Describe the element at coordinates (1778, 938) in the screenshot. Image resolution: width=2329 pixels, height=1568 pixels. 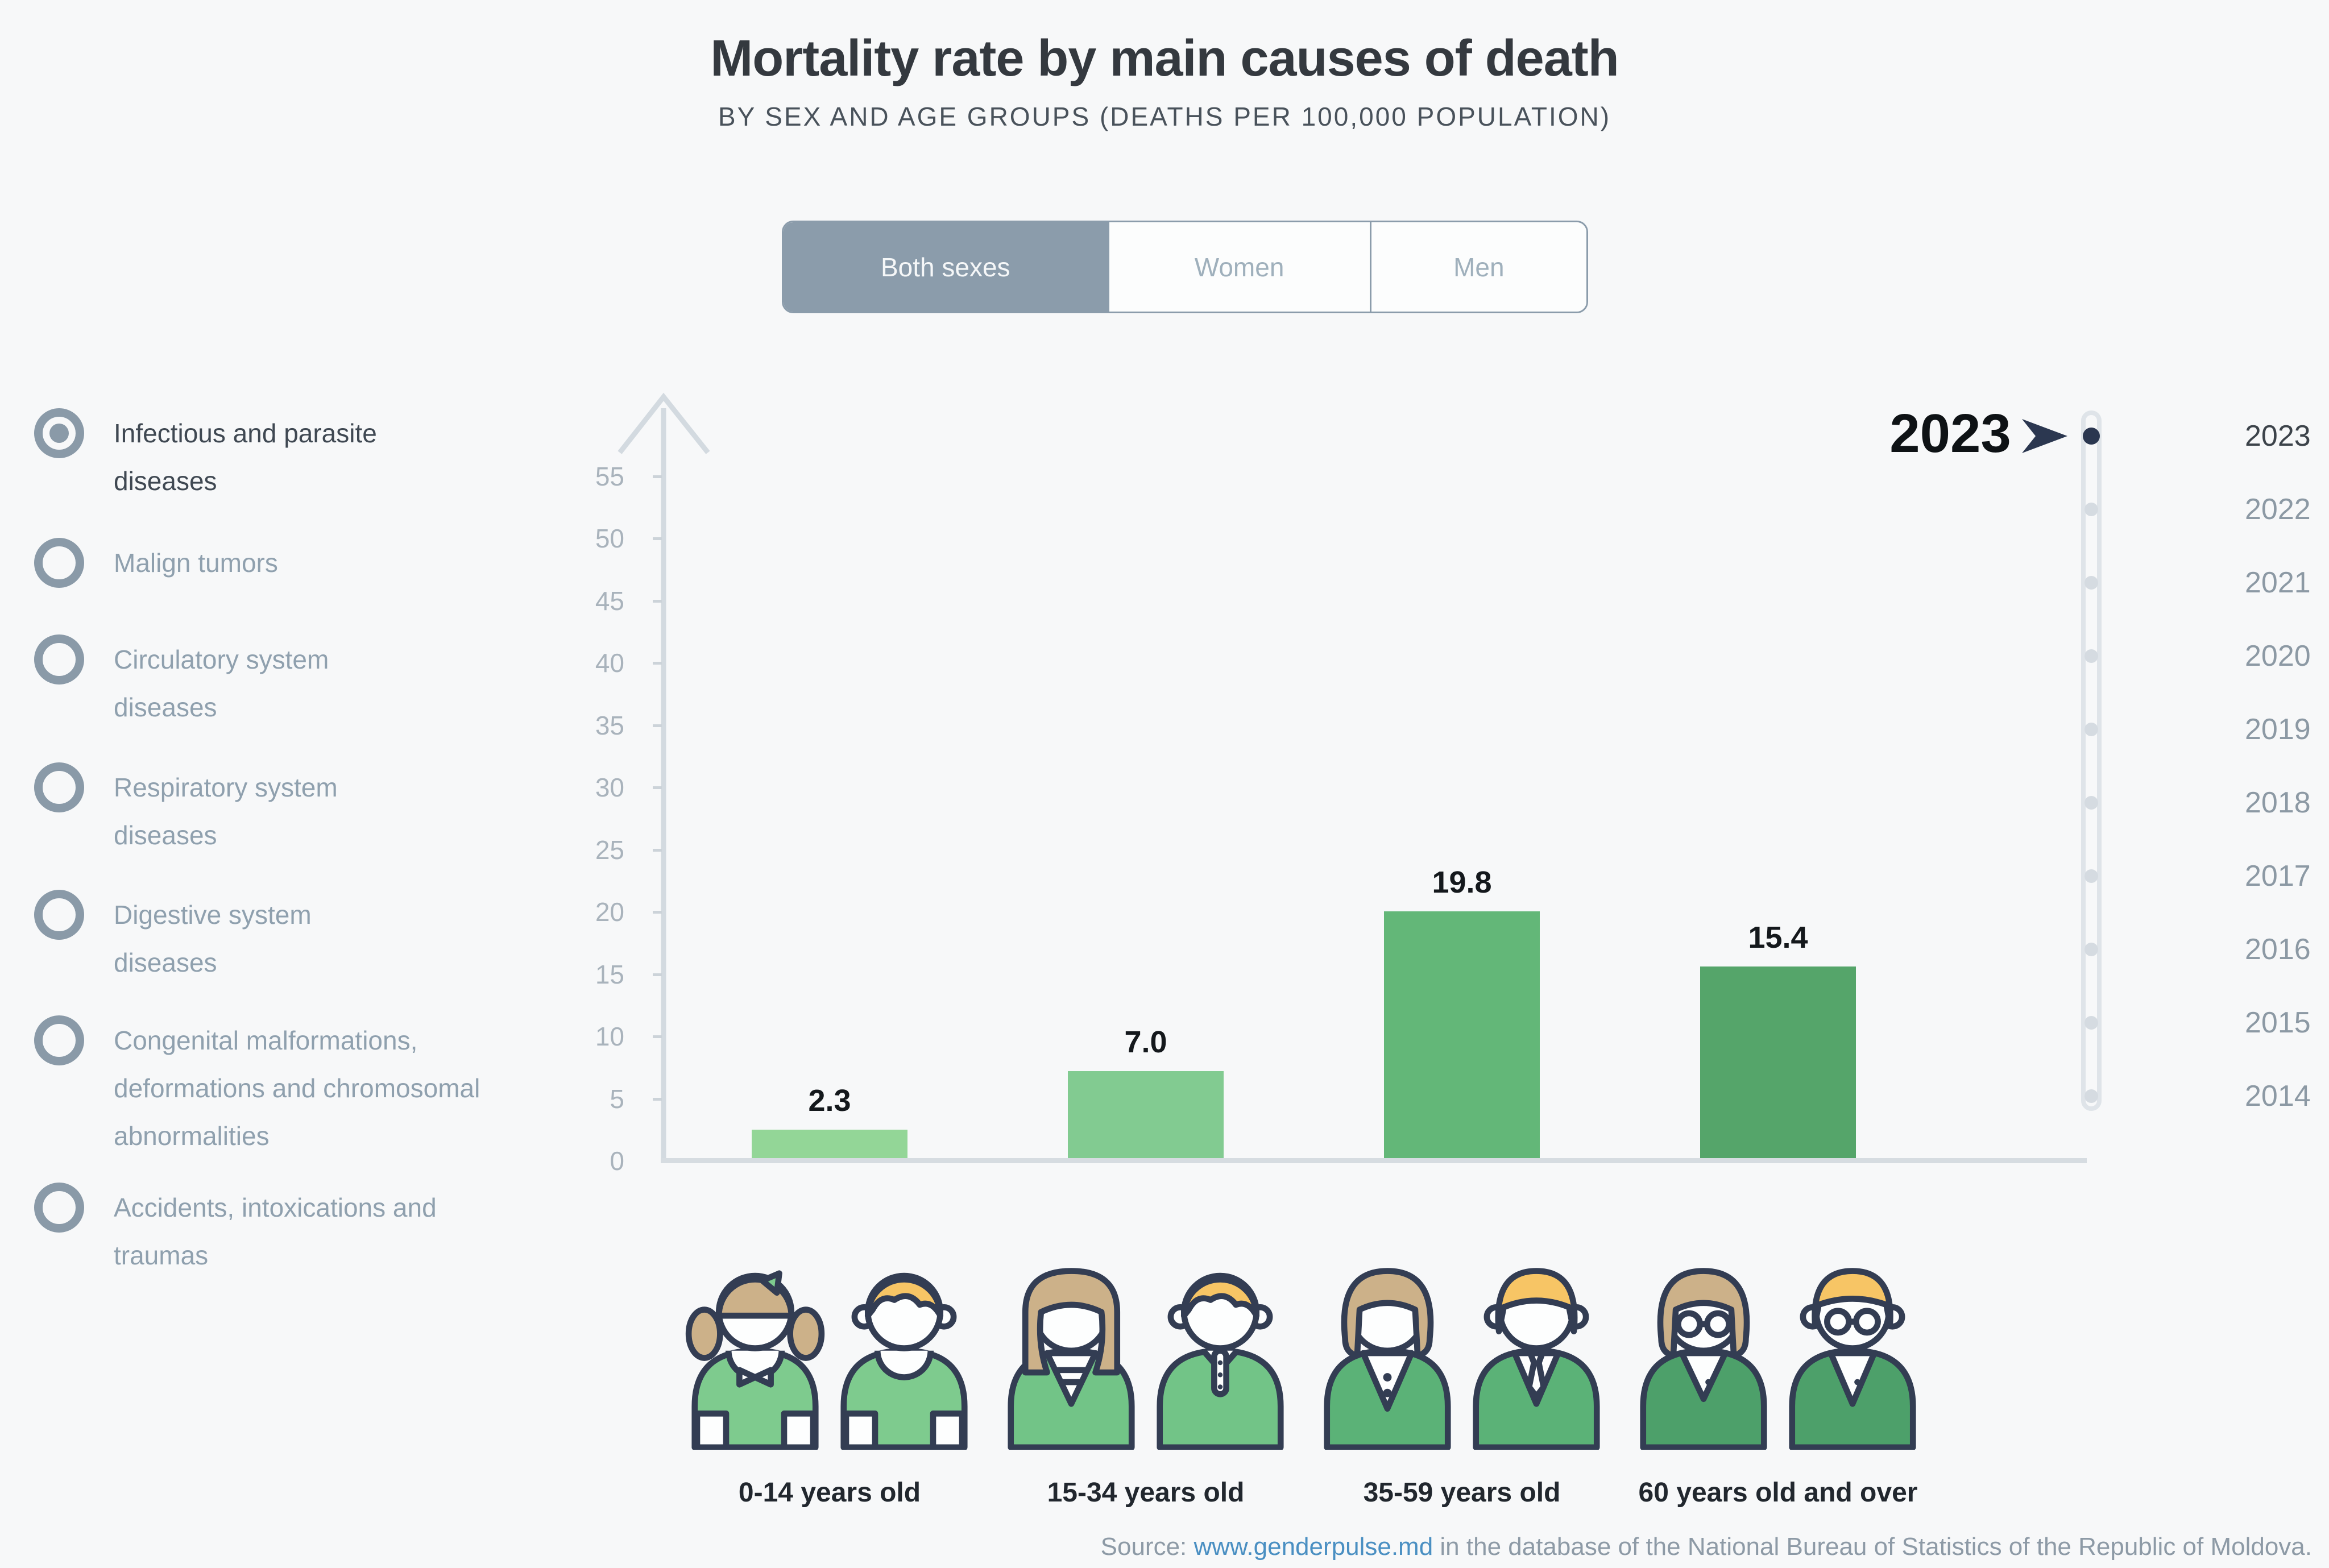
I see `bar-value: 15.4` at that location.